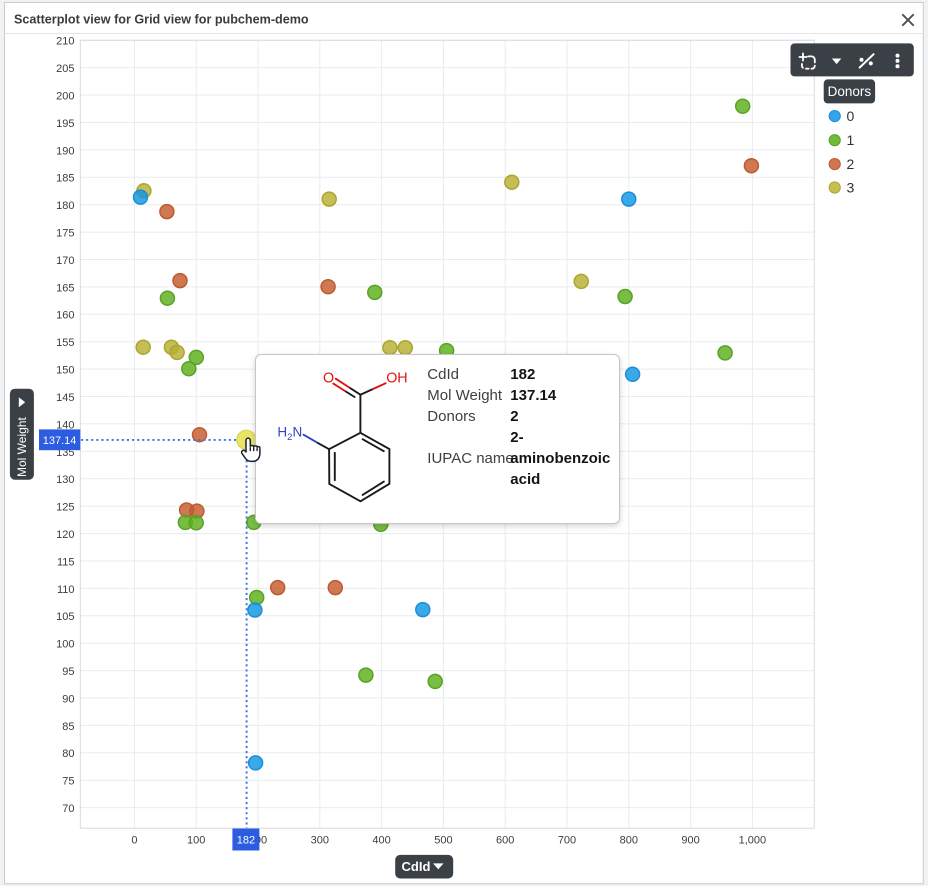 The height and width of the screenshot is (886, 928). What do you see at coordinates (246, 841) in the screenshot?
I see `svg-text: 182` at bounding box center [246, 841].